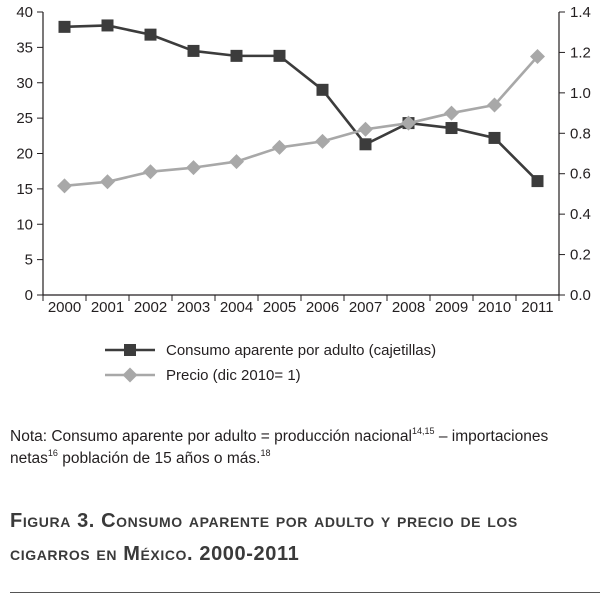 The height and width of the screenshot is (598, 606). I want to click on right-tick-label: 1.2, so click(580, 52).